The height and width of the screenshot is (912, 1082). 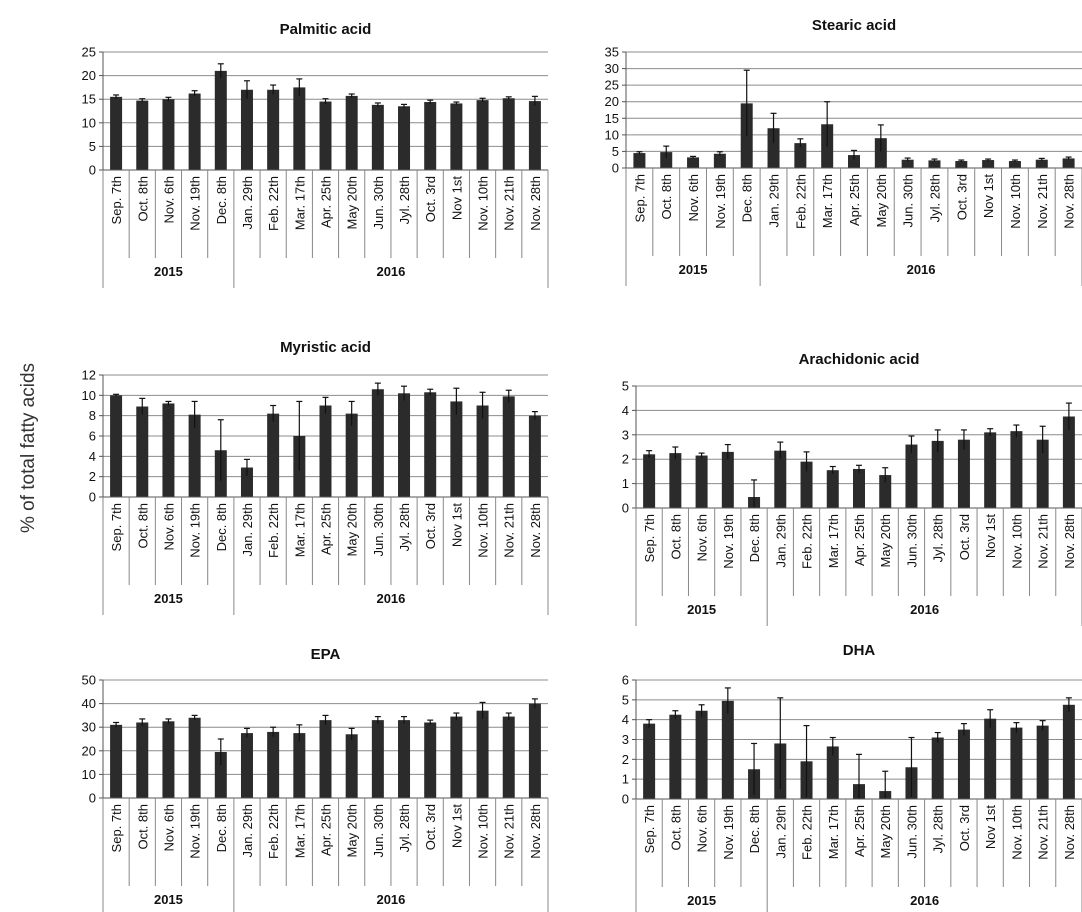 What do you see at coordinates (89, 375) in the screenshot?
I see `y-tick-label: 12` at bounding box center [89, 375].